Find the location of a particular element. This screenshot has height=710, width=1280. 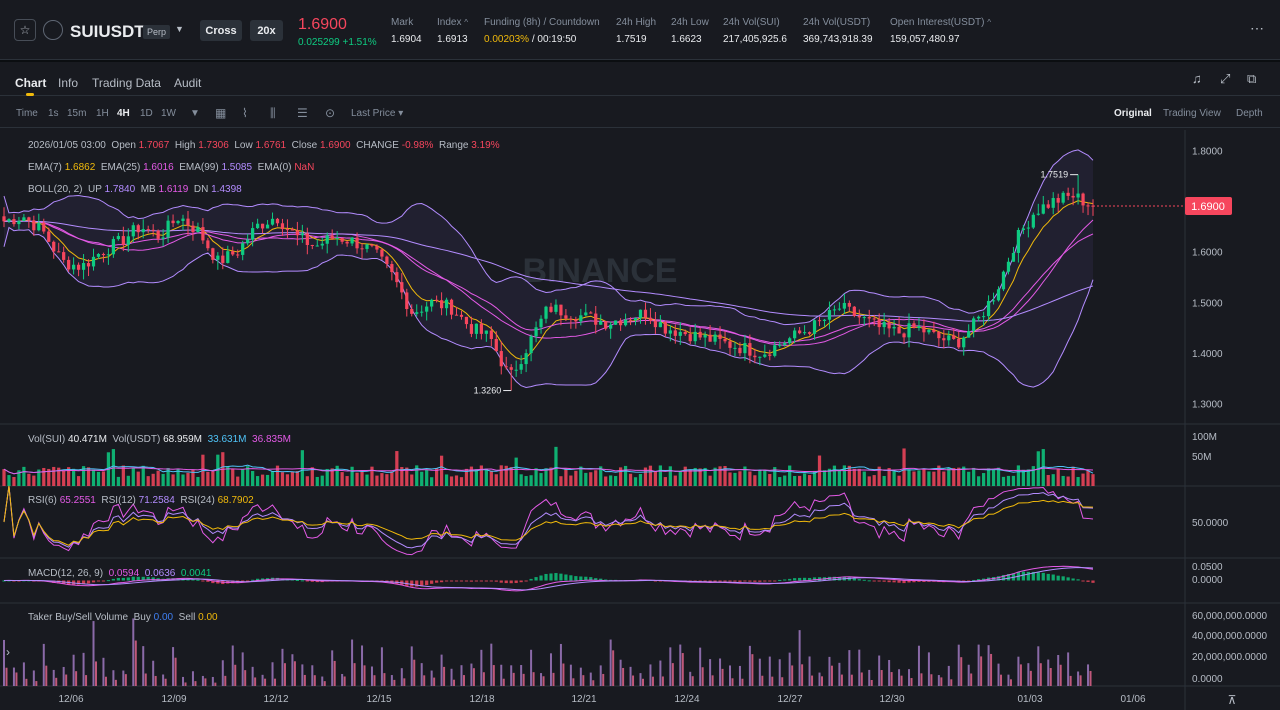

interval-1h: 1H is located at coordinates (102, 113).